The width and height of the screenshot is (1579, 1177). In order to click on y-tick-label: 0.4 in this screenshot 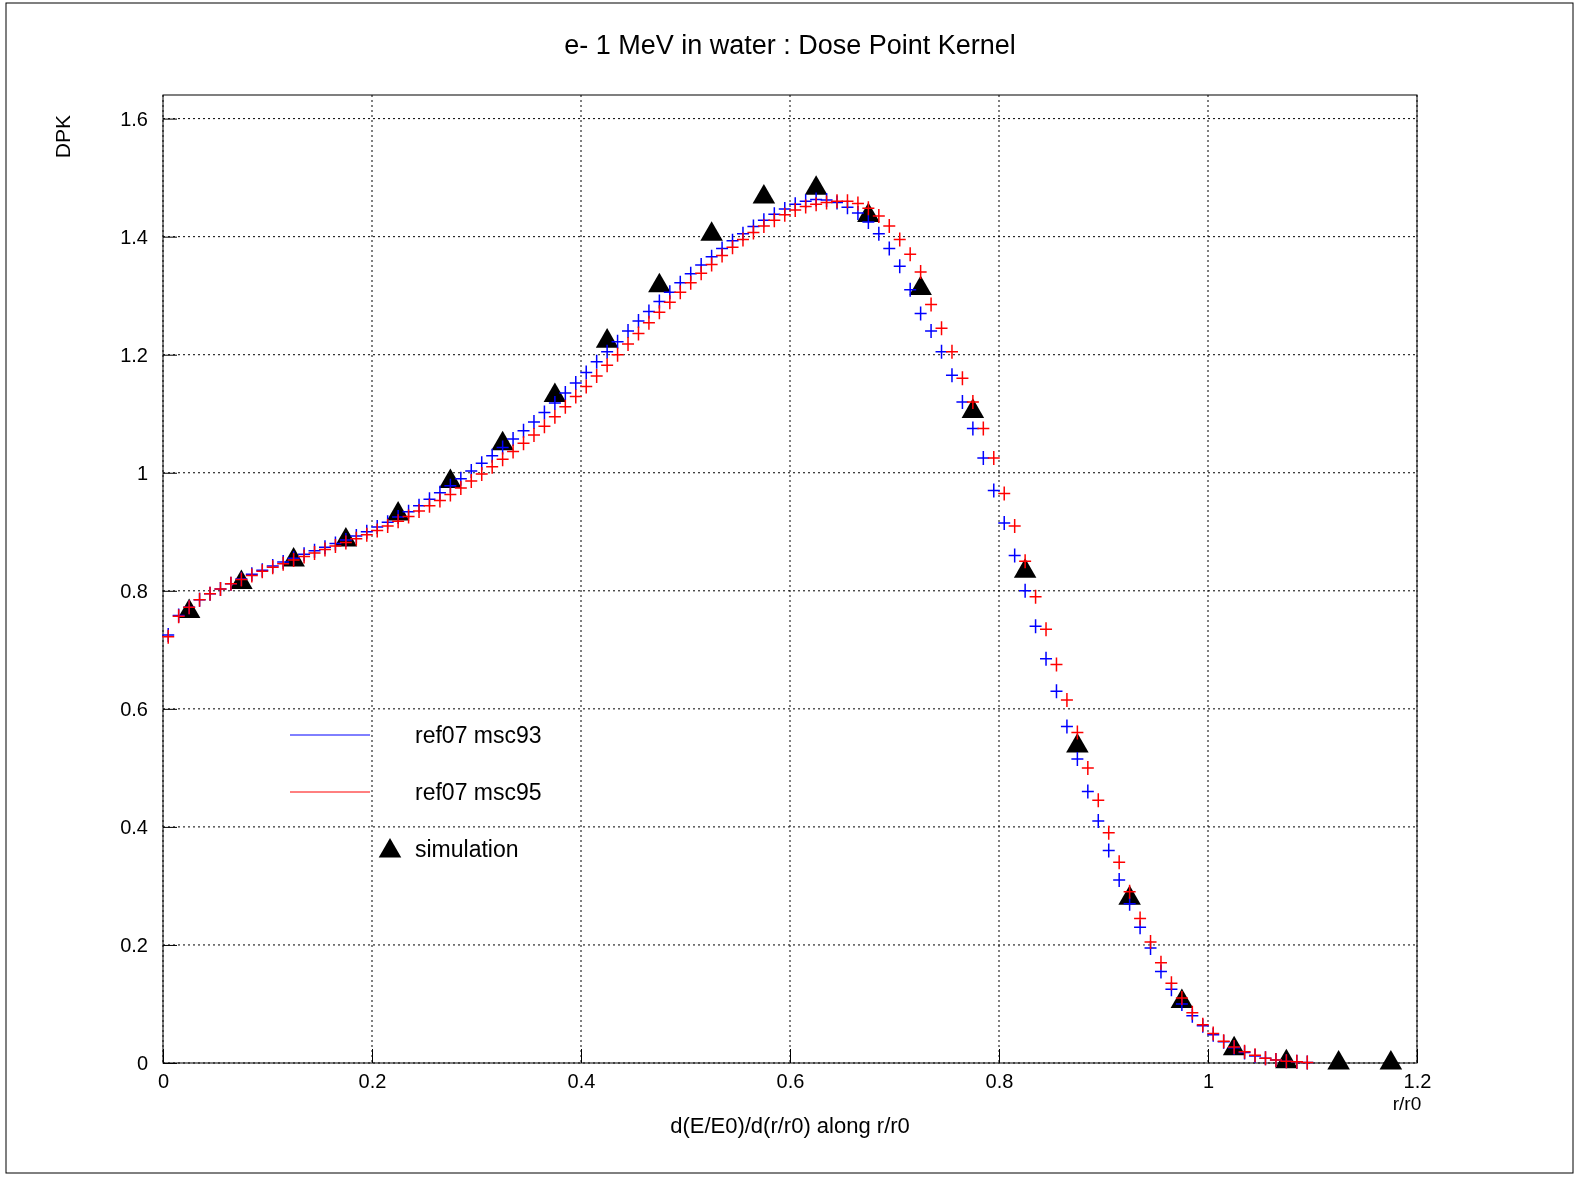, I will do `click(134, 826)`.